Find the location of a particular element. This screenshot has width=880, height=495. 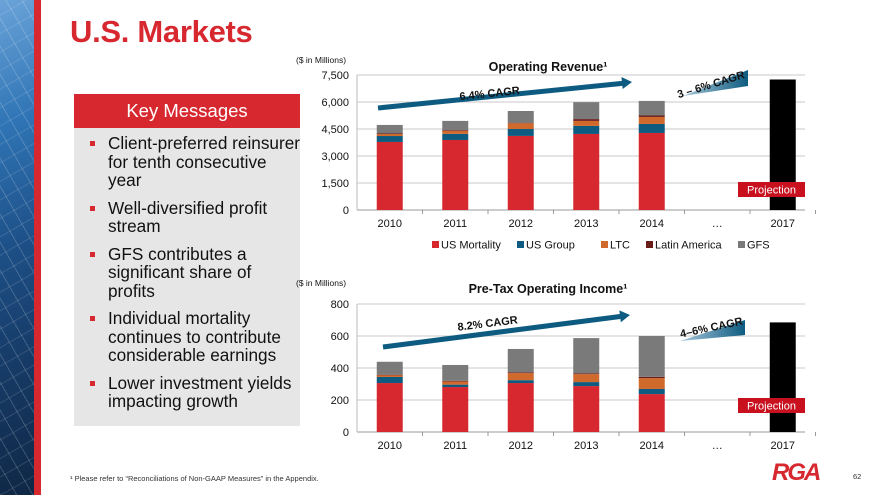

rga-logo: RGA is located at coordinates (796, 472).